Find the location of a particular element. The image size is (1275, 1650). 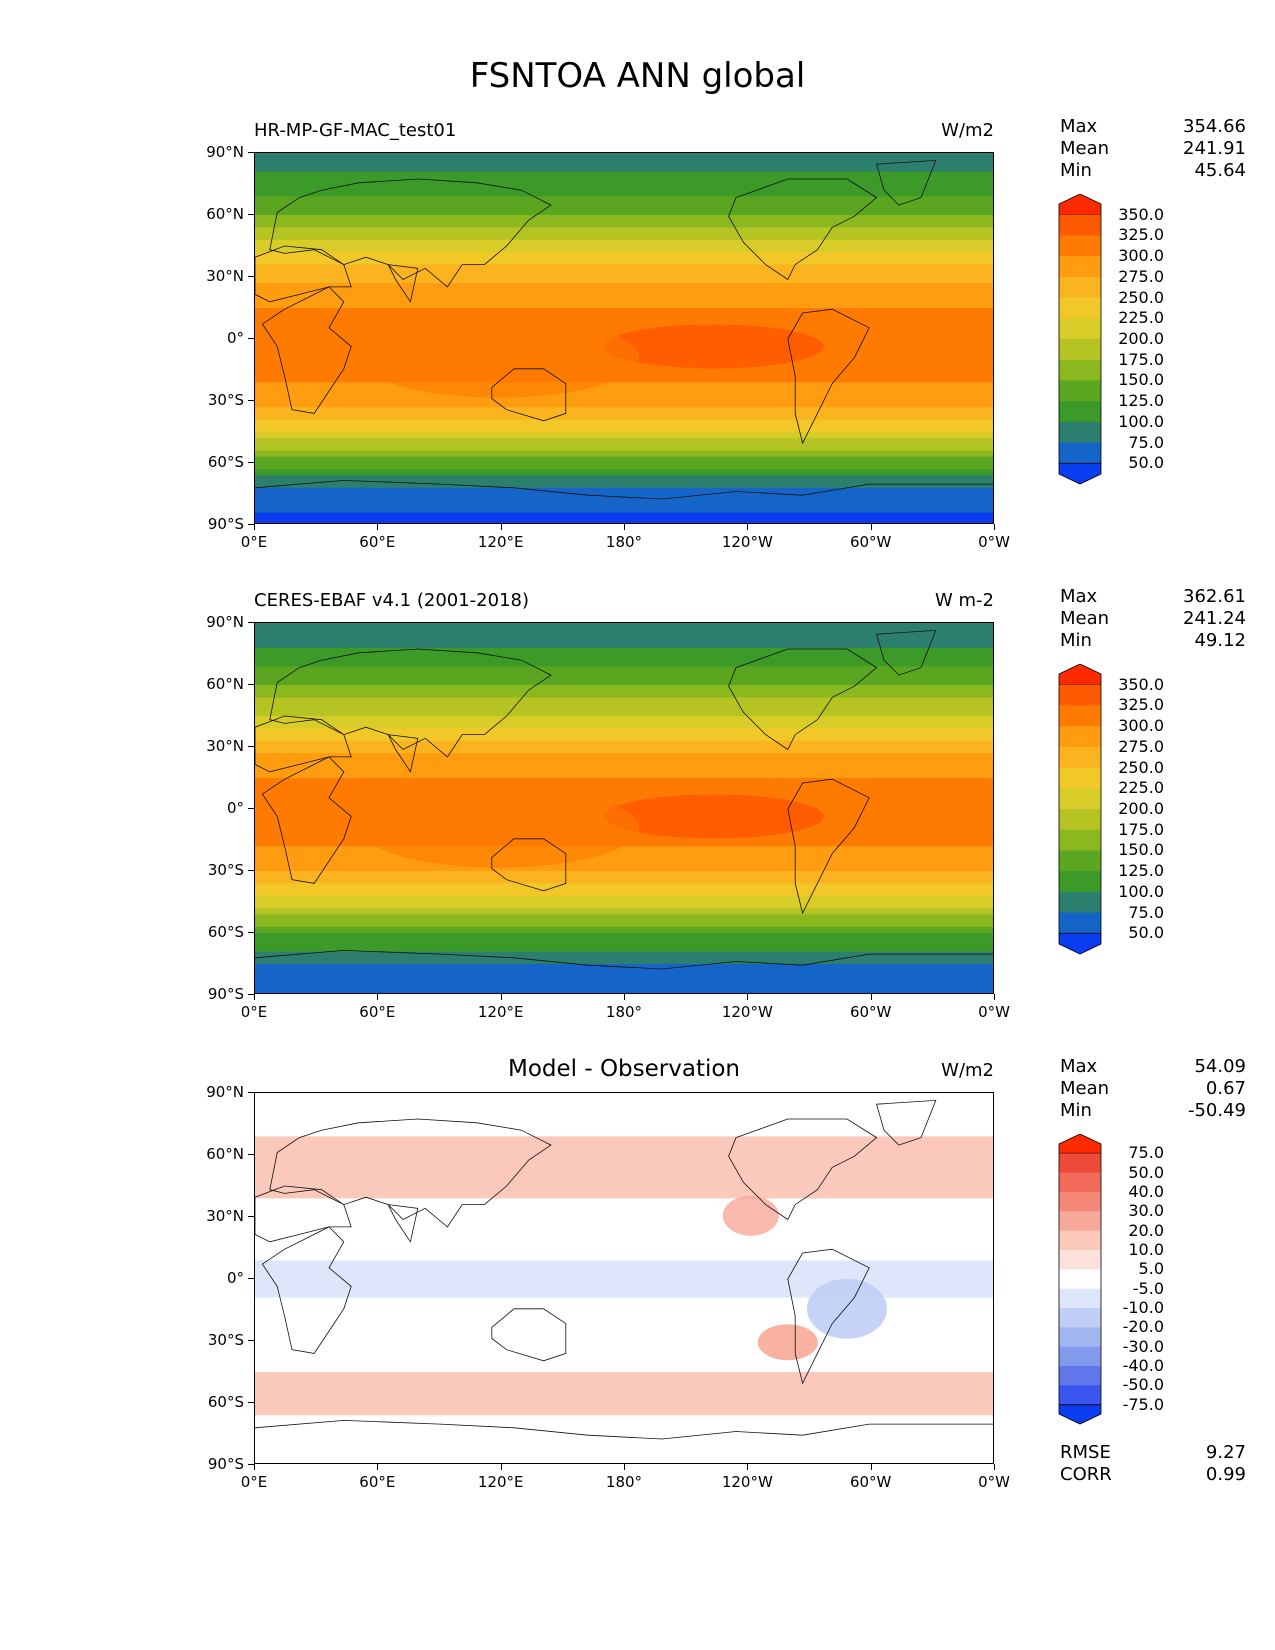

panel-0-colorbar-label: 50.0 is located at coordinates (1146, 463).